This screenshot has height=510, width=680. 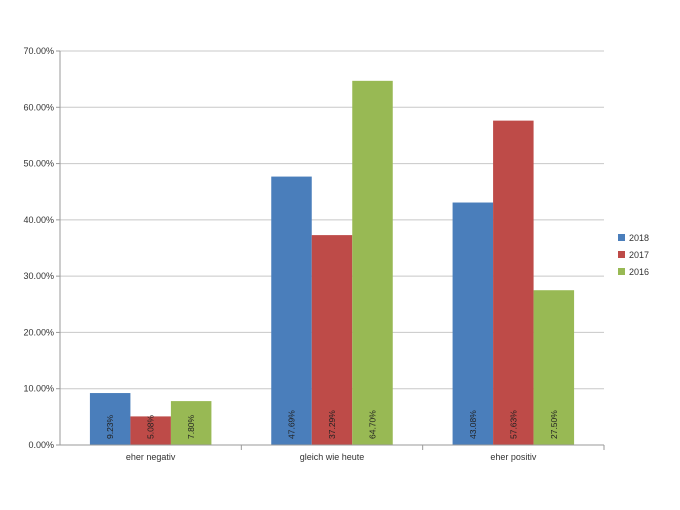 What do you see at coordinates (191, 426) in the screenshot?
I see `data-label: 7.80%` at bounding box center [191, 426].